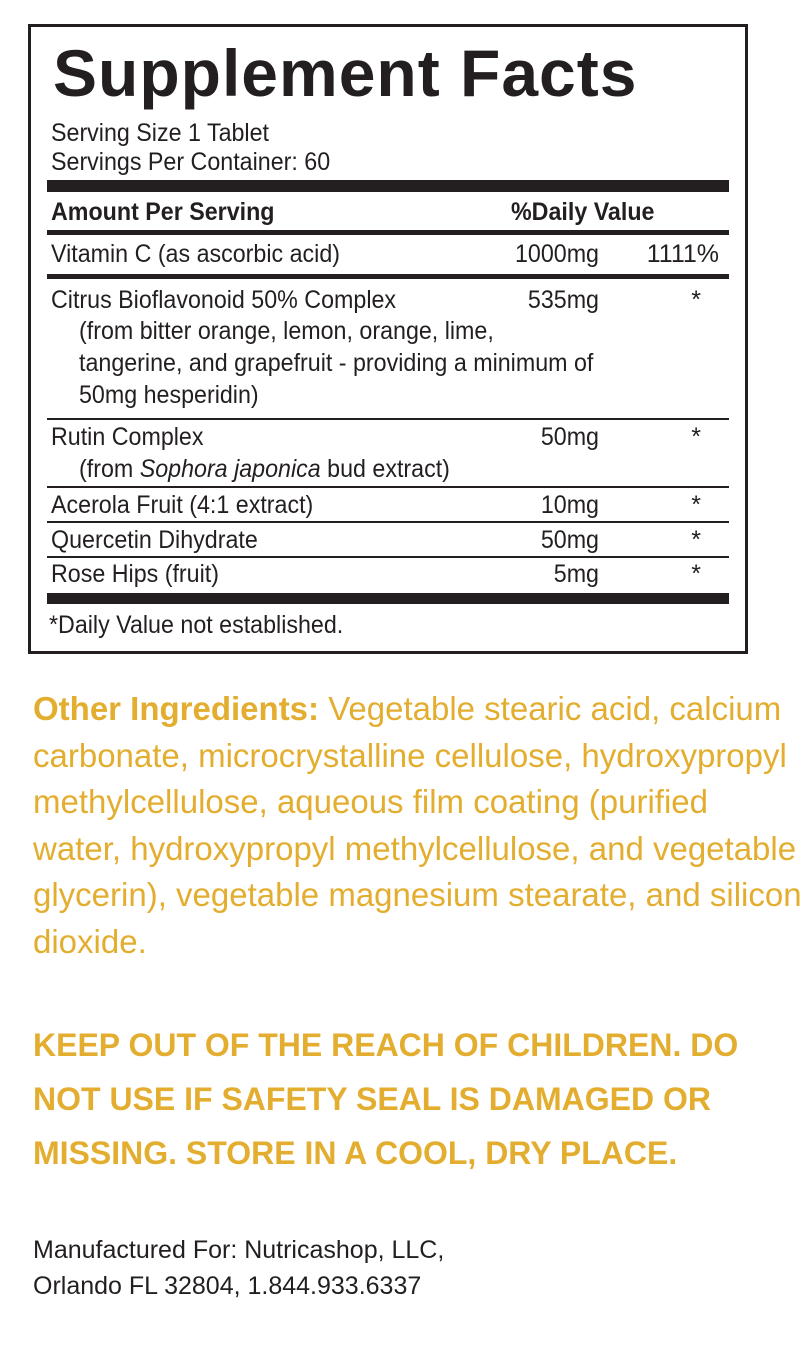 The image size is (804, 1358). Describe the element at coordinates (135, 574) in the screenshot. I see `row-name: Rose Hips (fruit)` at that location.